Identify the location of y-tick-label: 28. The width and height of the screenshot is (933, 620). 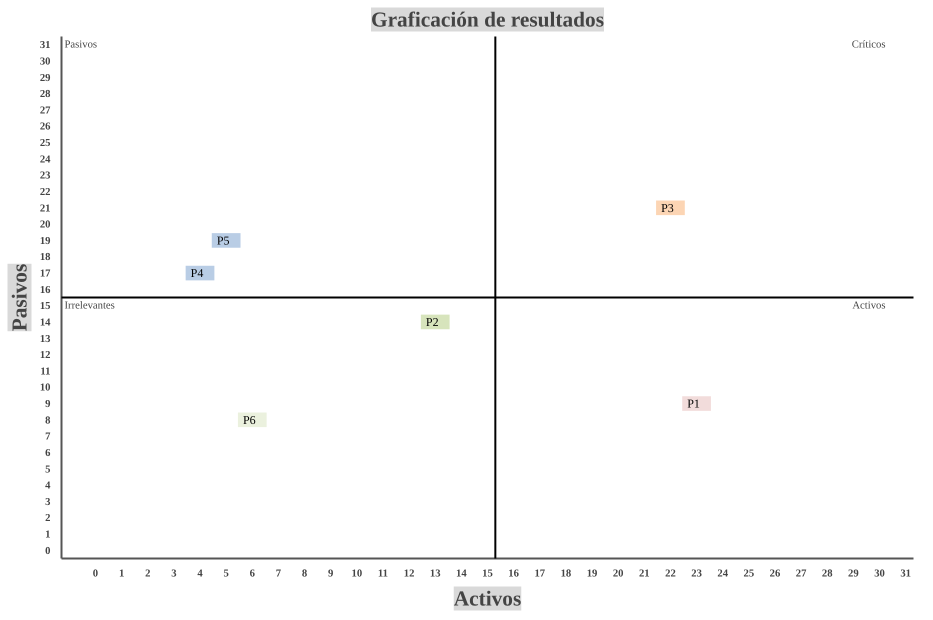
(45, 94).